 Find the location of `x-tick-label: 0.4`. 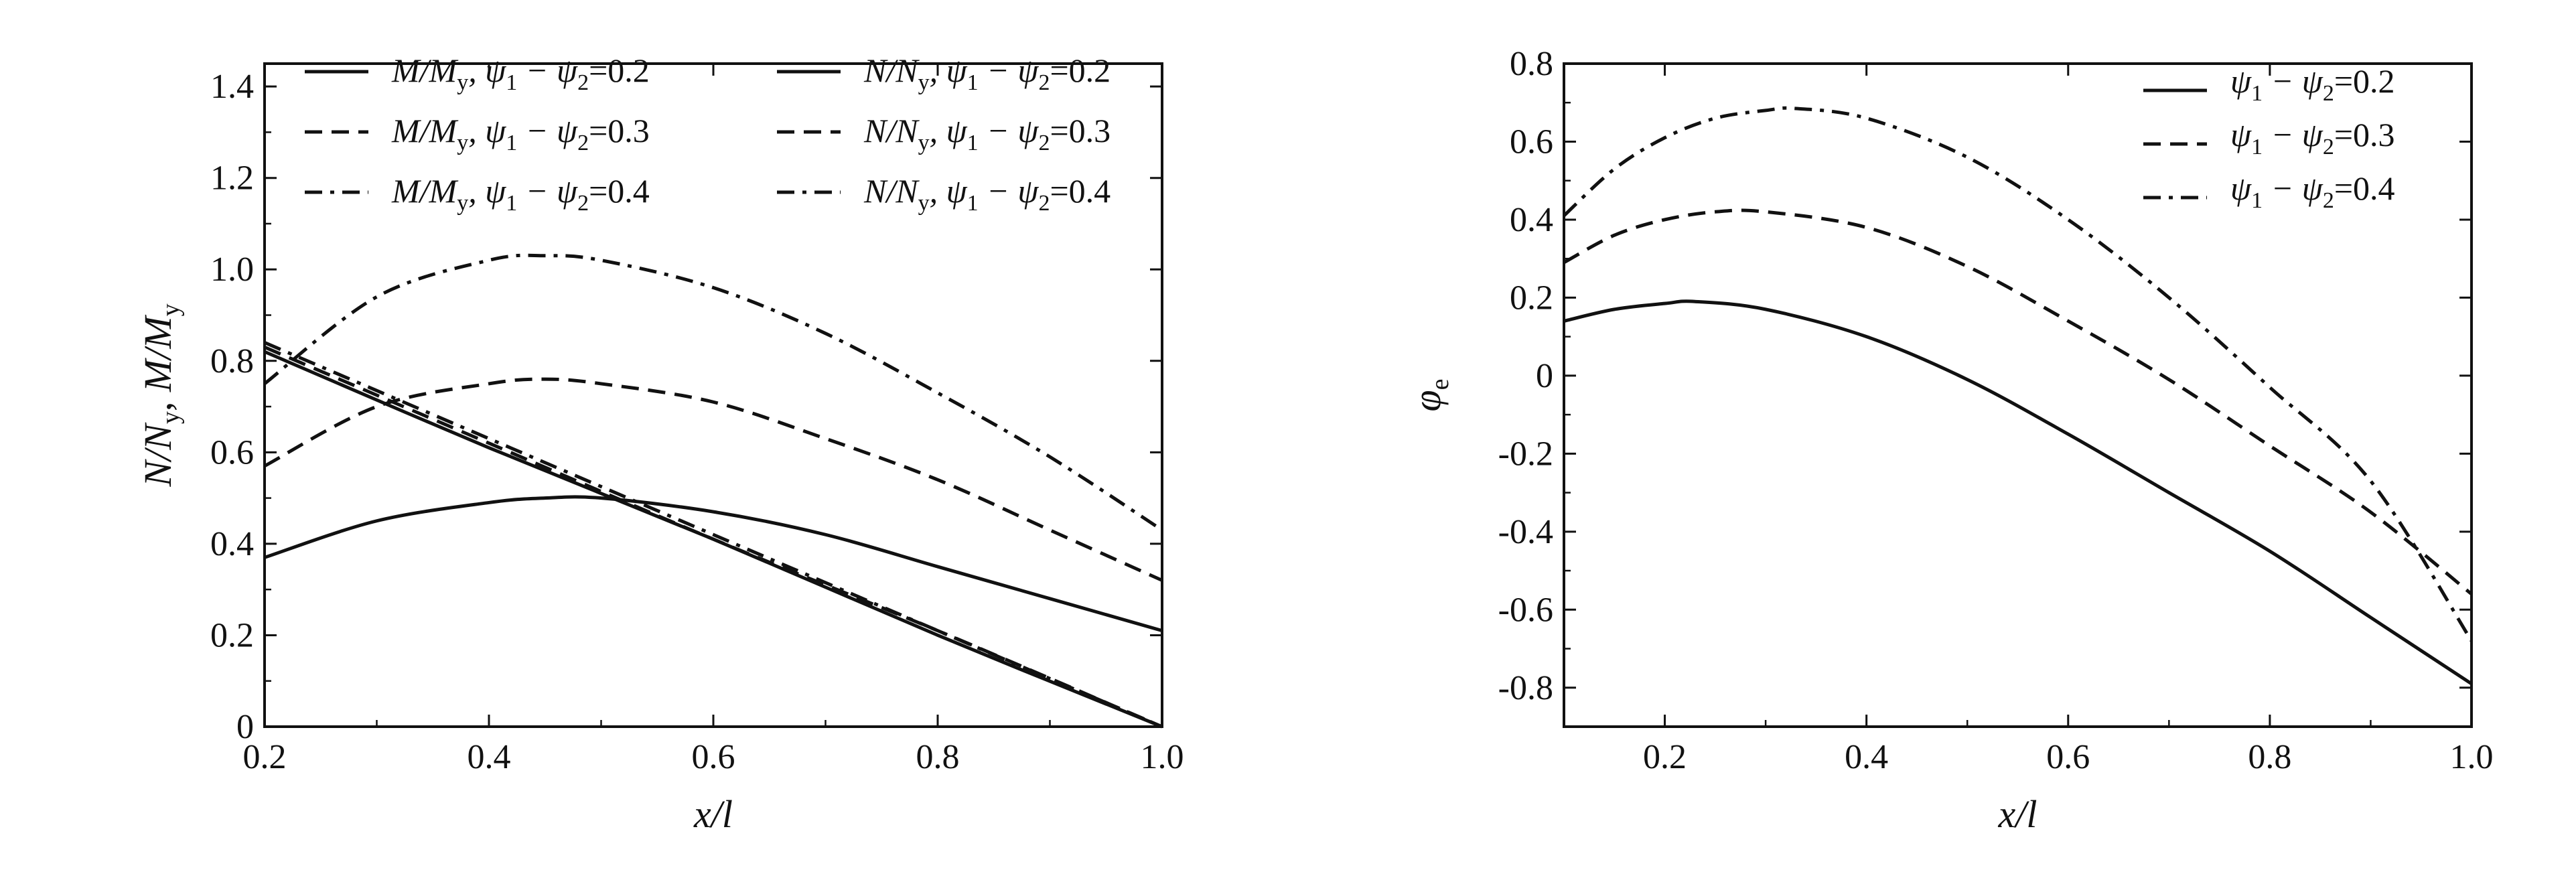

x-tick-label: 0.4 is located at coordinates (489, 757).